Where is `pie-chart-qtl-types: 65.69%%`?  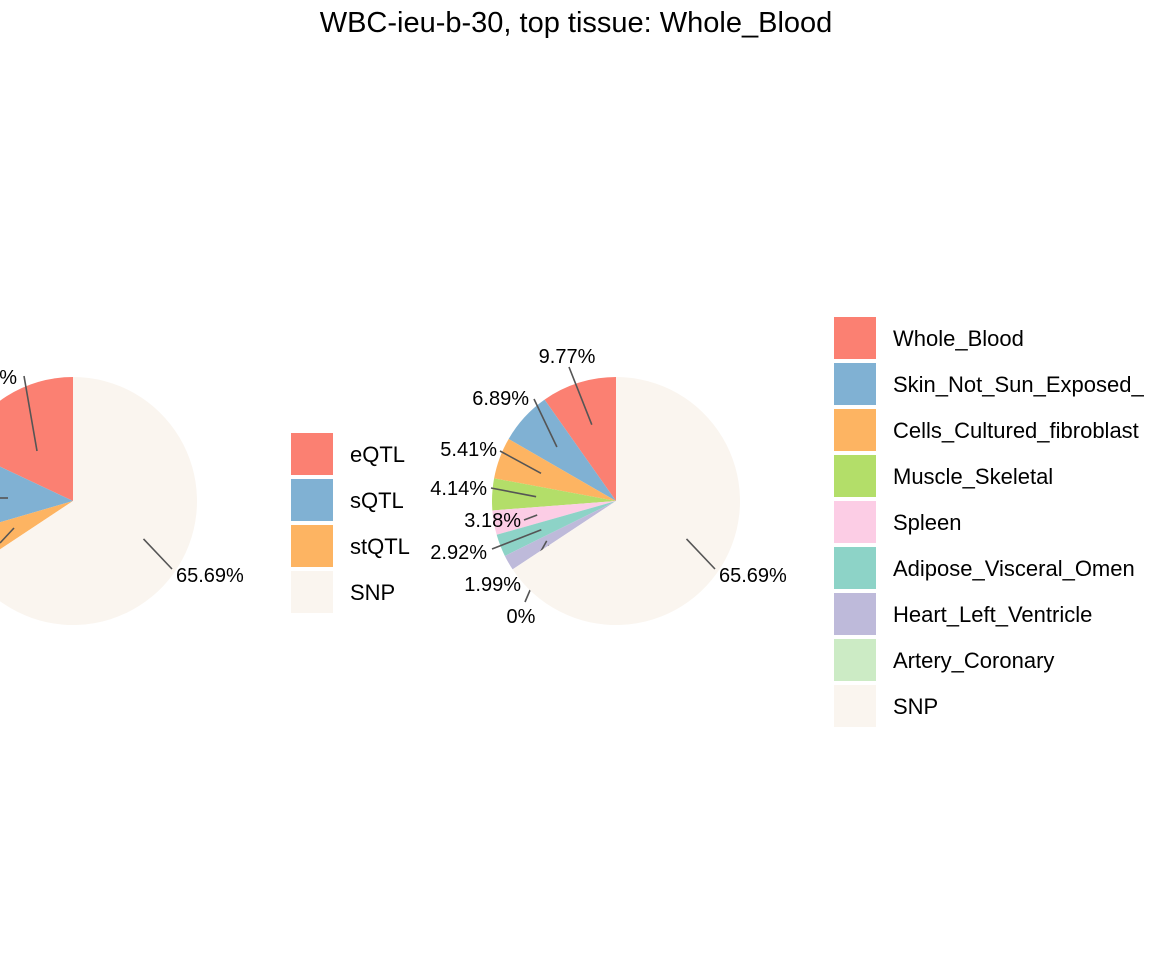
pie-chart-qtl-types: 65.69%% is located at coordinates (122, 496).